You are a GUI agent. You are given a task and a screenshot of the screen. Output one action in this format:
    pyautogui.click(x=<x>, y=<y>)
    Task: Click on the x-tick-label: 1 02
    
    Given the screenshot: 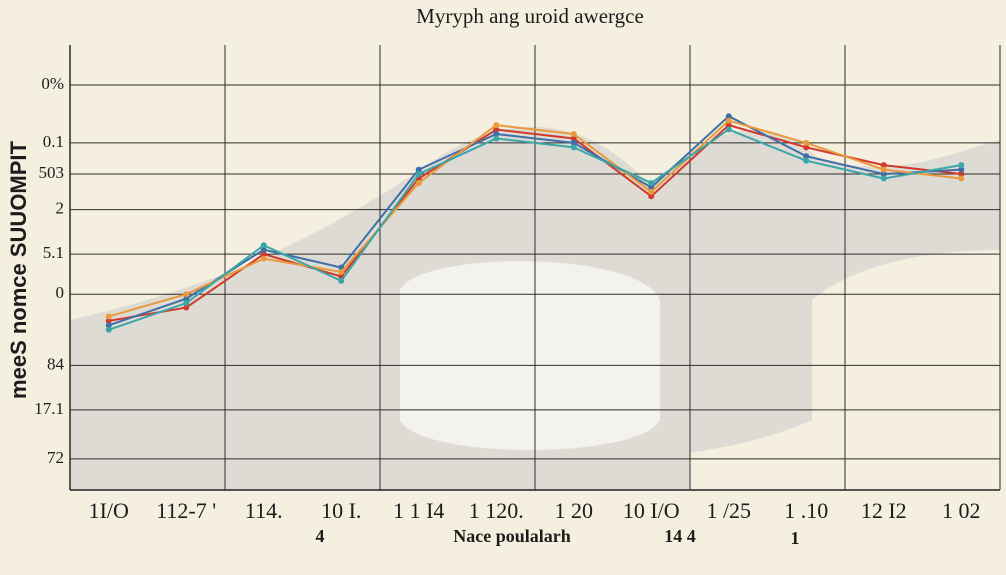 What is the action you would take?
    pyautogui.click(x=961, y=510)
    